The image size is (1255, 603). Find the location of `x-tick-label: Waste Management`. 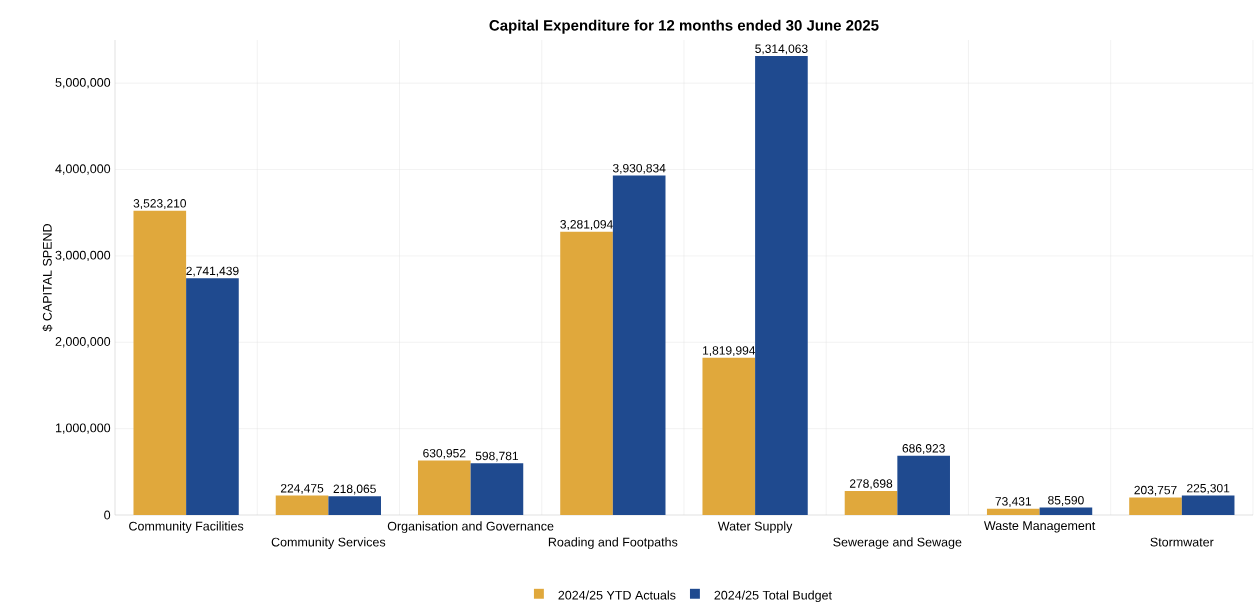

x-tick-label: Waste Management is located at coordinates (1039, 527).